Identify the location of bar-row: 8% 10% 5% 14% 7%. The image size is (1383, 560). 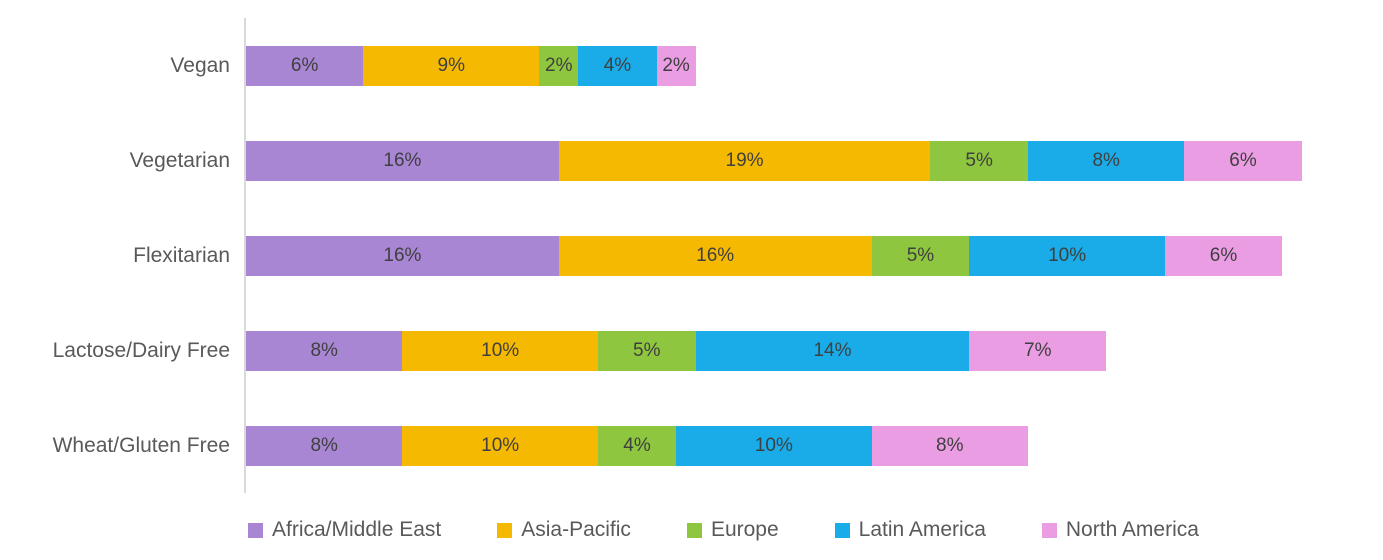
(676, 350).